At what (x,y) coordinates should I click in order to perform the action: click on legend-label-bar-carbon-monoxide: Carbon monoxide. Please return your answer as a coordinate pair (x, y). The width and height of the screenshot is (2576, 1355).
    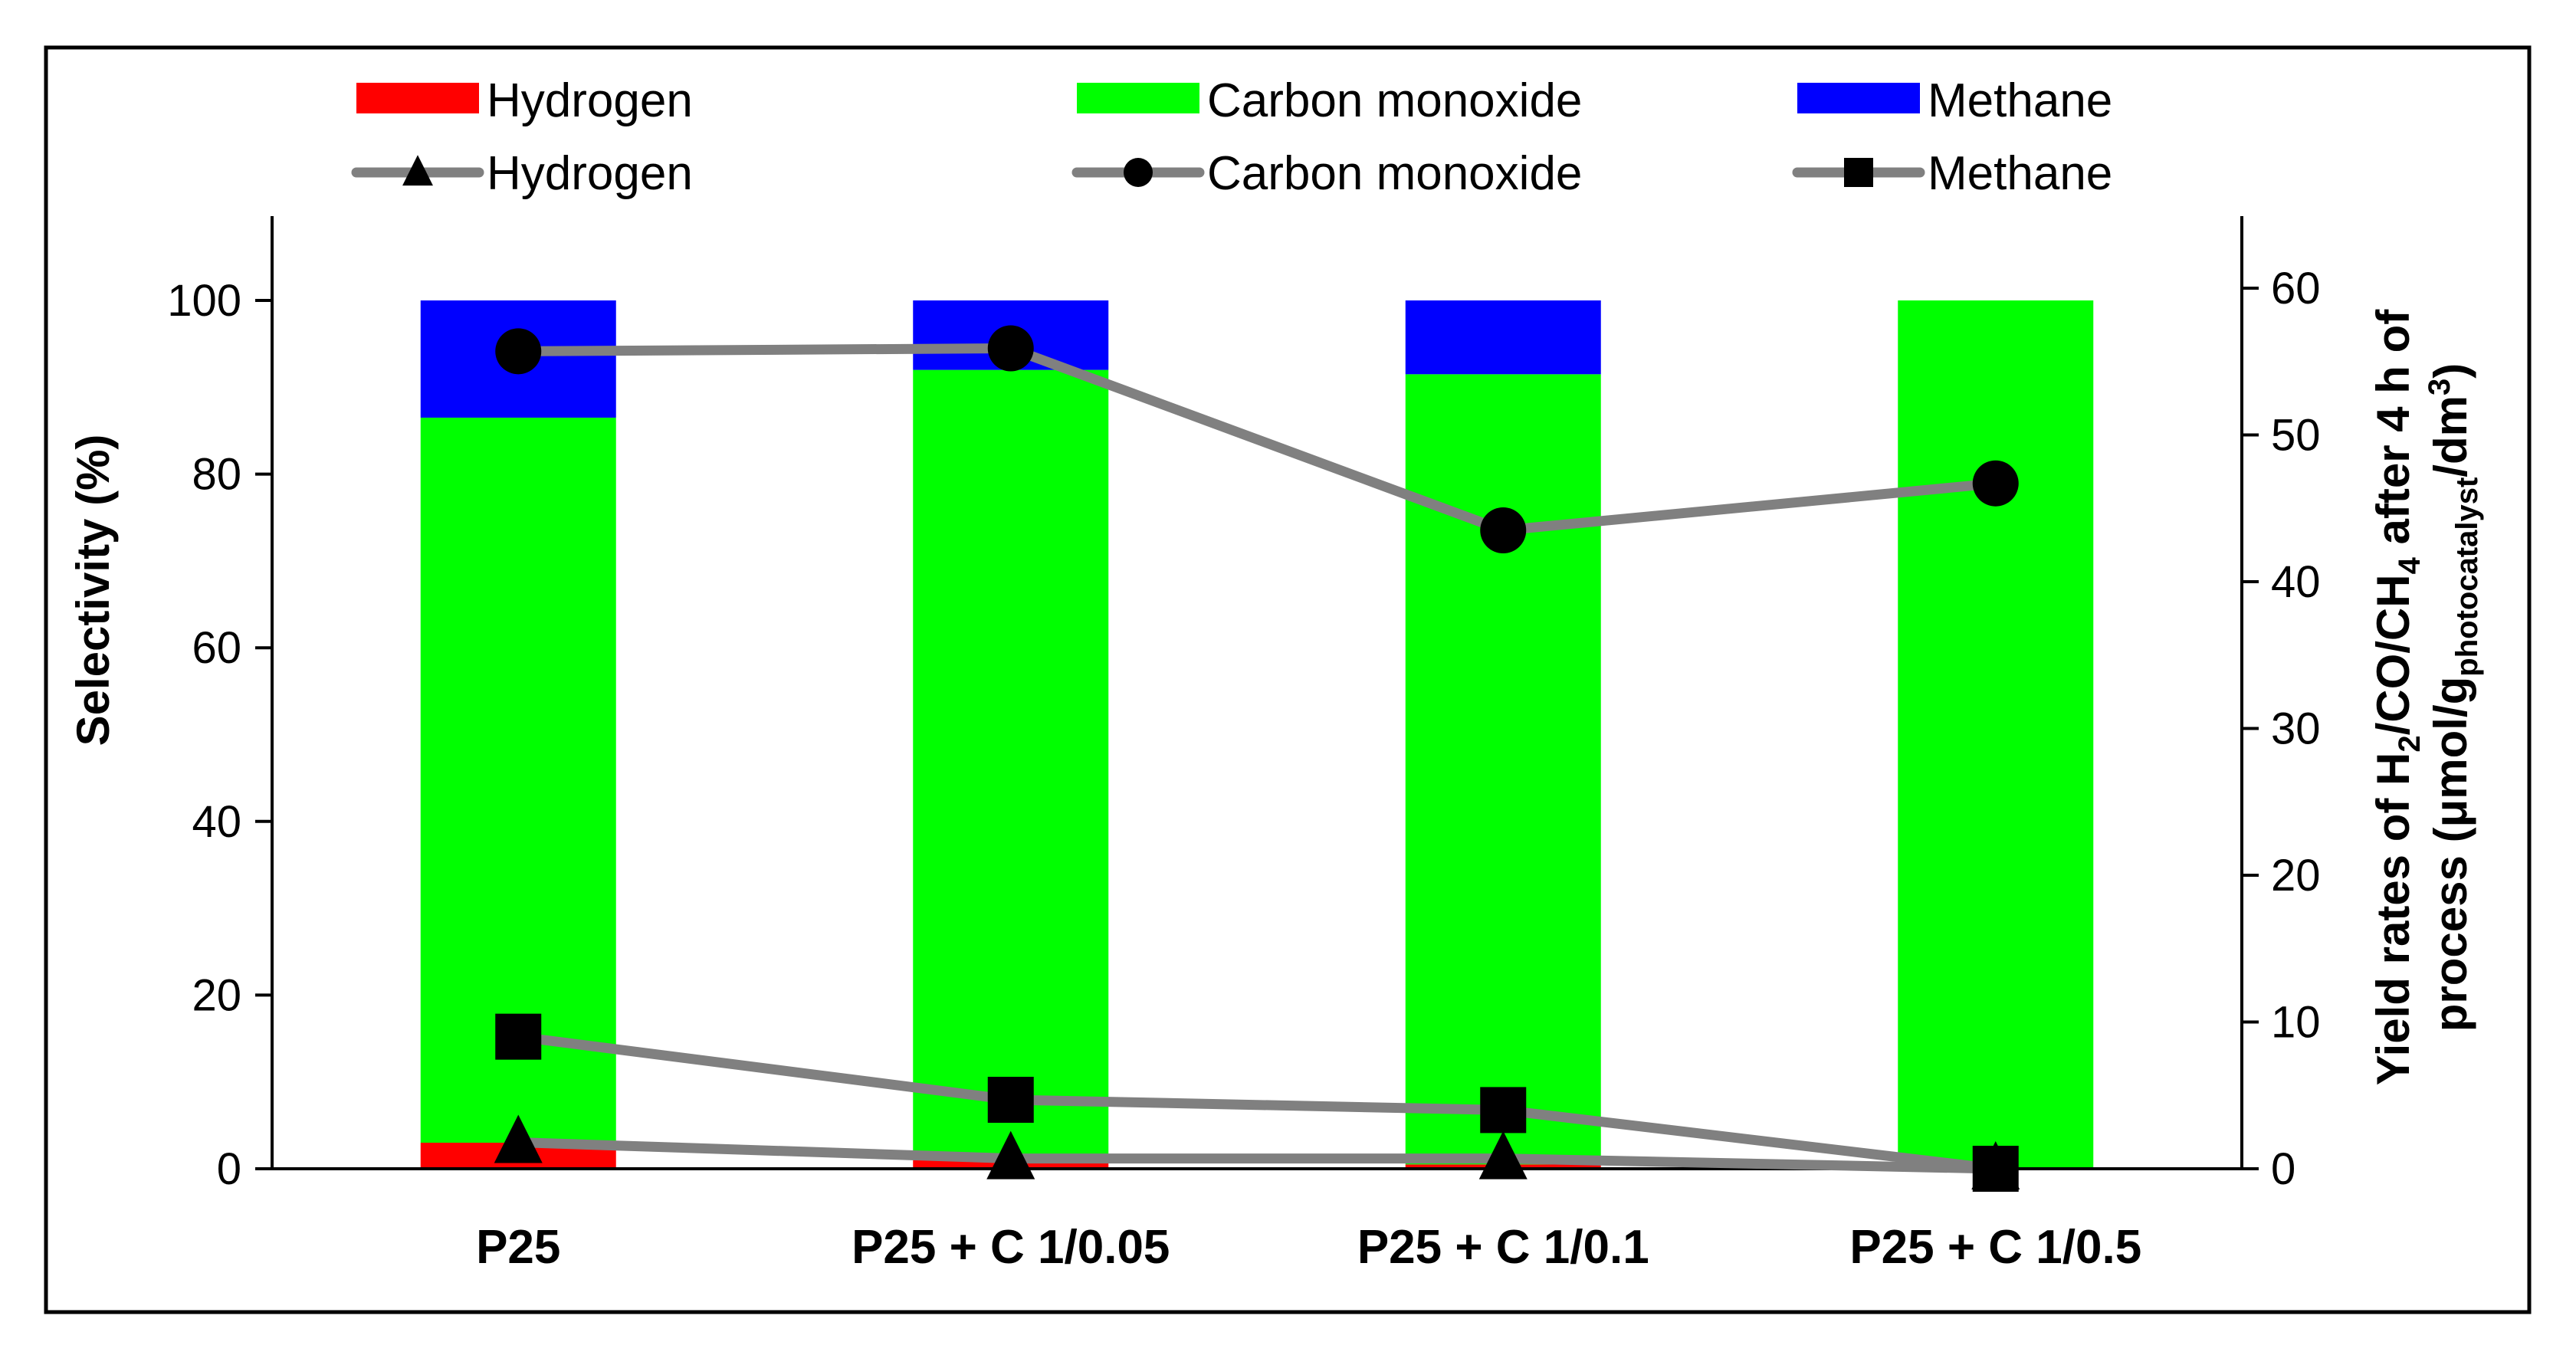
    Looking at the image, I should click on (1394, 101).